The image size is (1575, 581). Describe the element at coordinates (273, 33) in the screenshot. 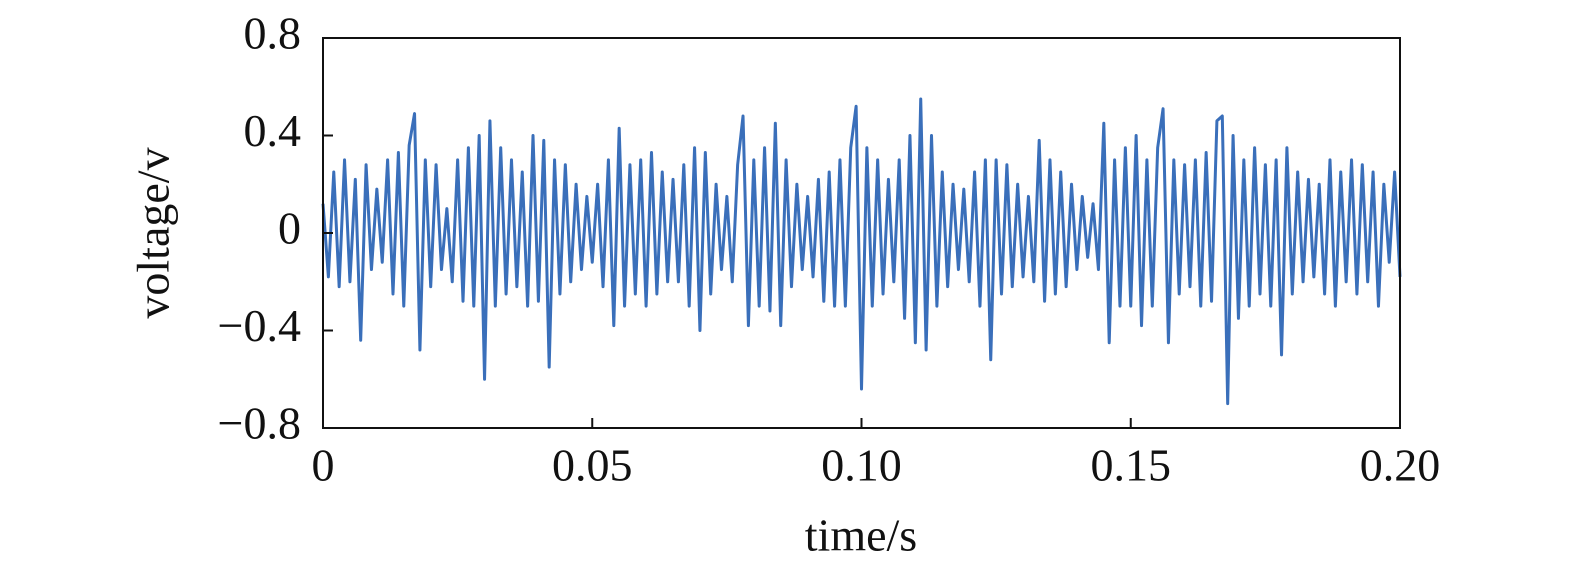

I see `y-tick-label: 0.8` at that location.